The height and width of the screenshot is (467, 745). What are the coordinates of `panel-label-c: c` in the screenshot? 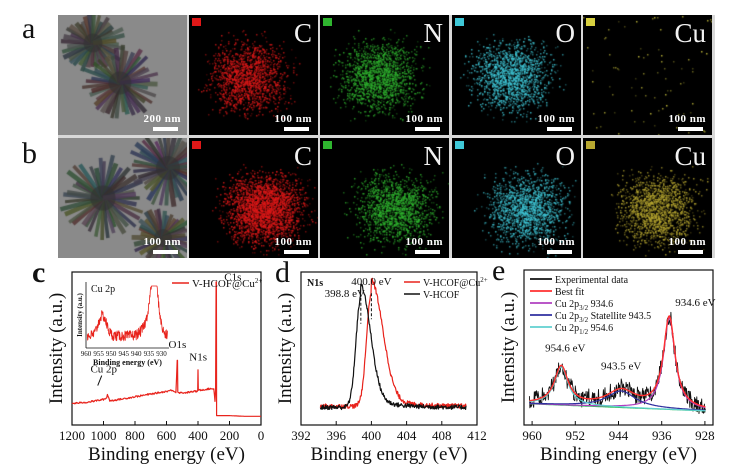 It's located at (39, 272).